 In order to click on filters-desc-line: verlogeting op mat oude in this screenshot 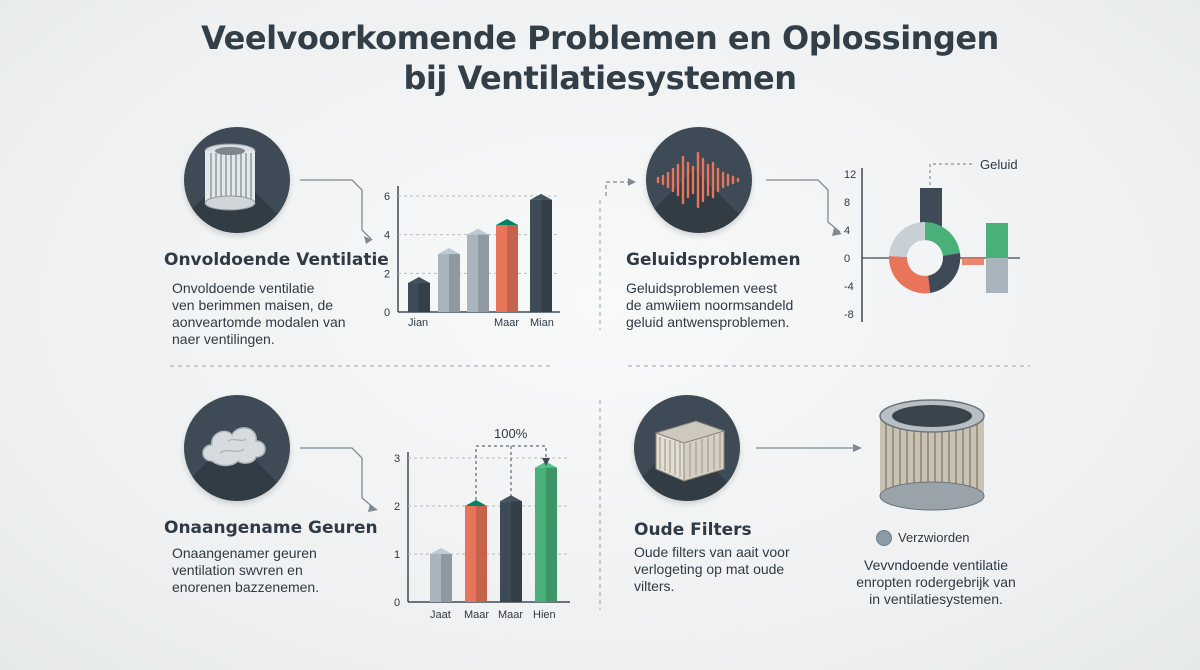, I will do `click(709, 569)`.